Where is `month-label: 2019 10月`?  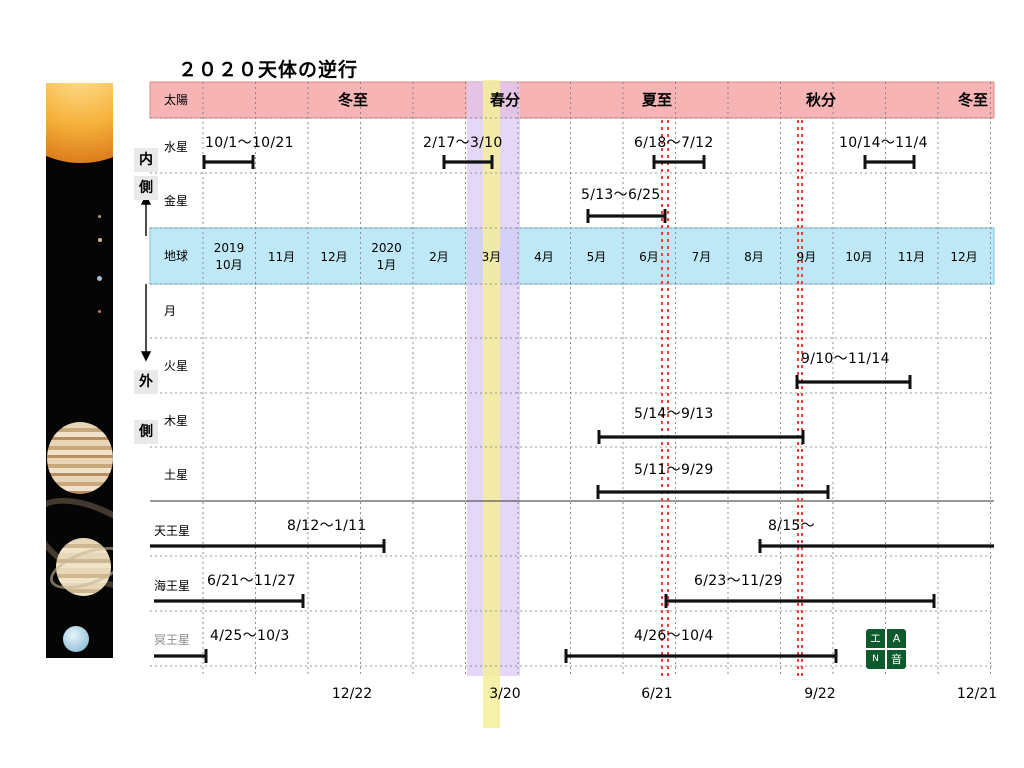 month-label: 2019 10月 is located at coordinates (229, 256).